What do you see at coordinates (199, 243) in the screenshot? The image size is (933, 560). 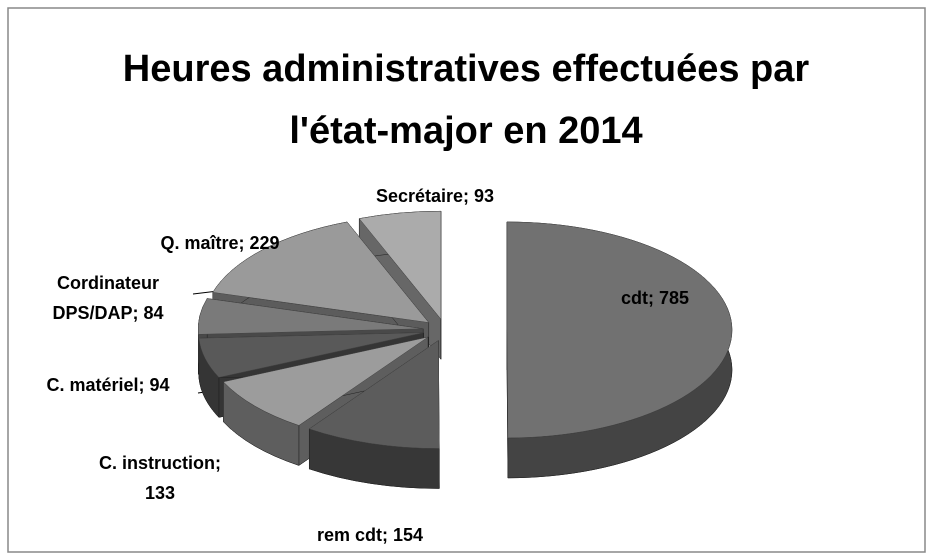 I see `label-category: Q. maître` at bounding box center [199, 243].